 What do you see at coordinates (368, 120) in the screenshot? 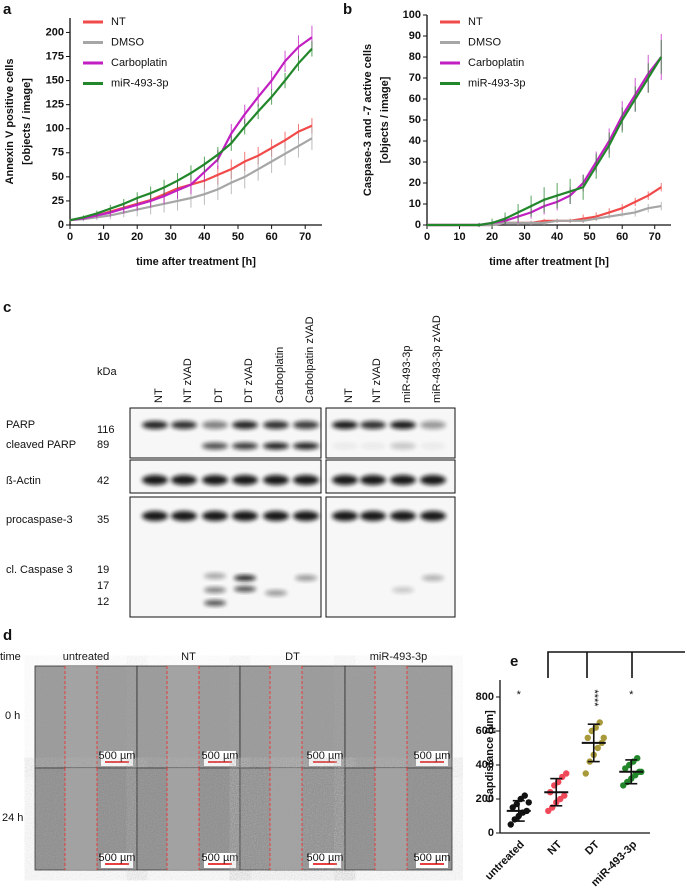
I see `y-axis-title: Caspase-3 and -7 active cells` at bounding box center [368, 120].